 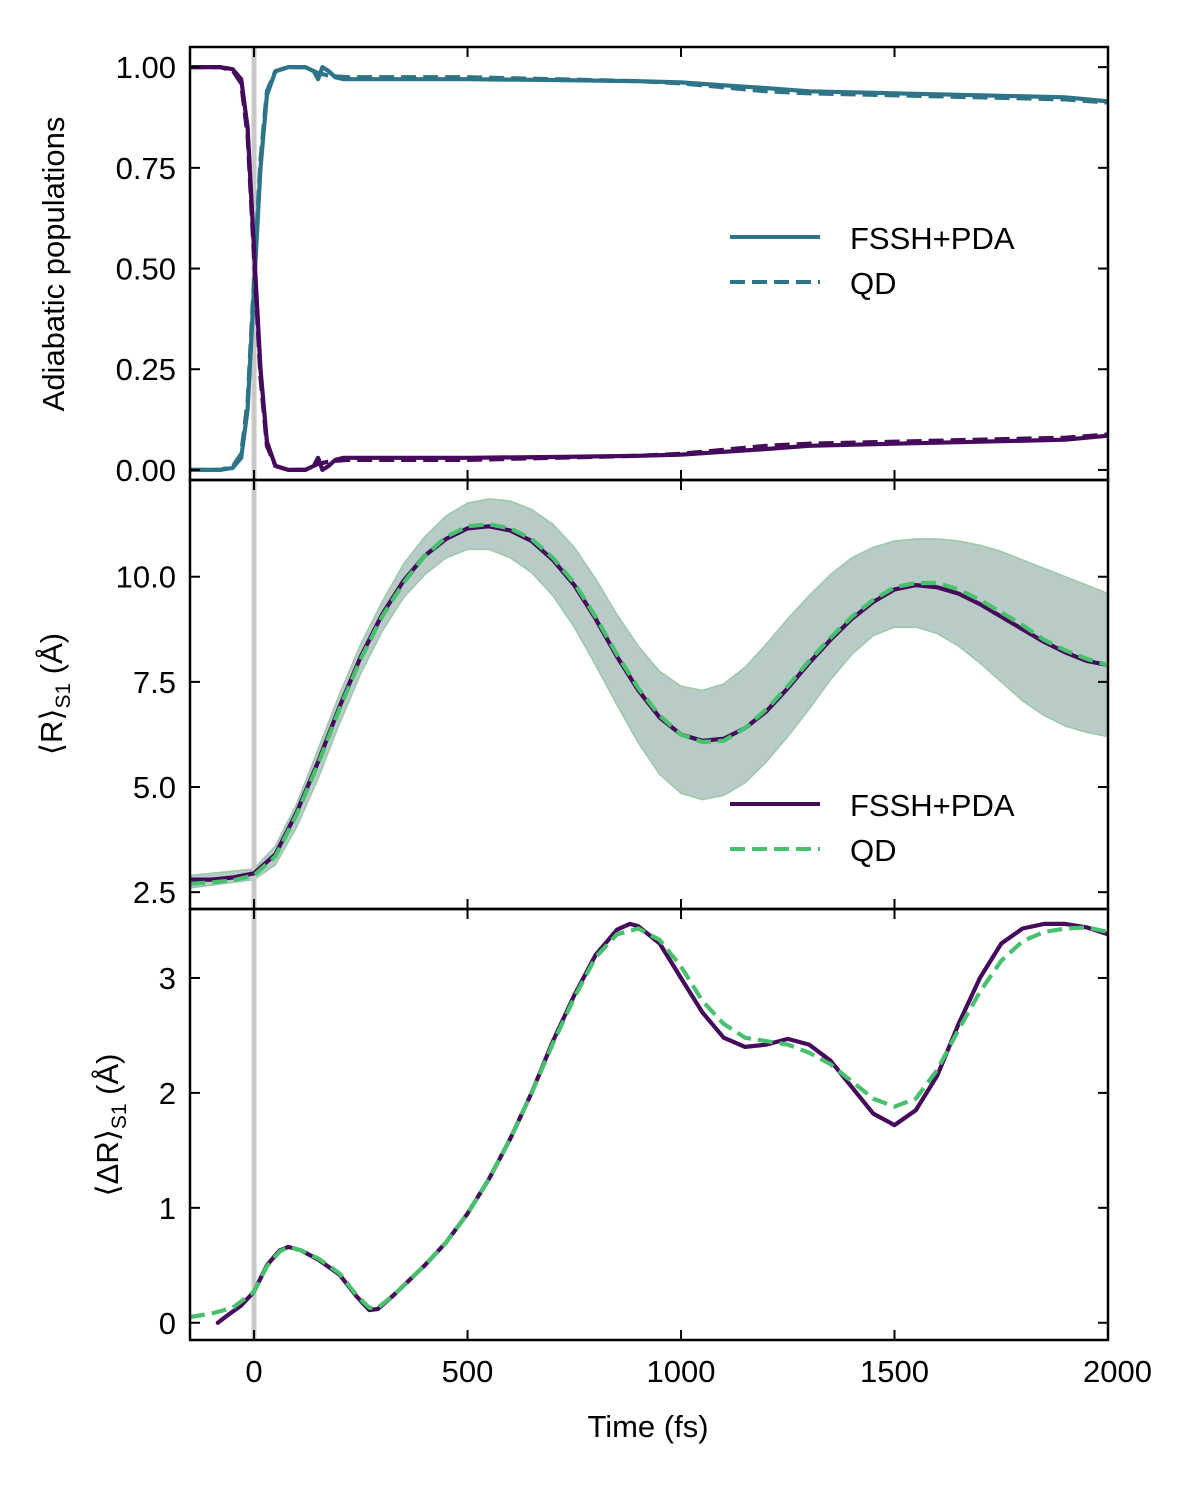 I want to click on ylabel-populations: Adiabatic populations, so click(x=53, y=264).